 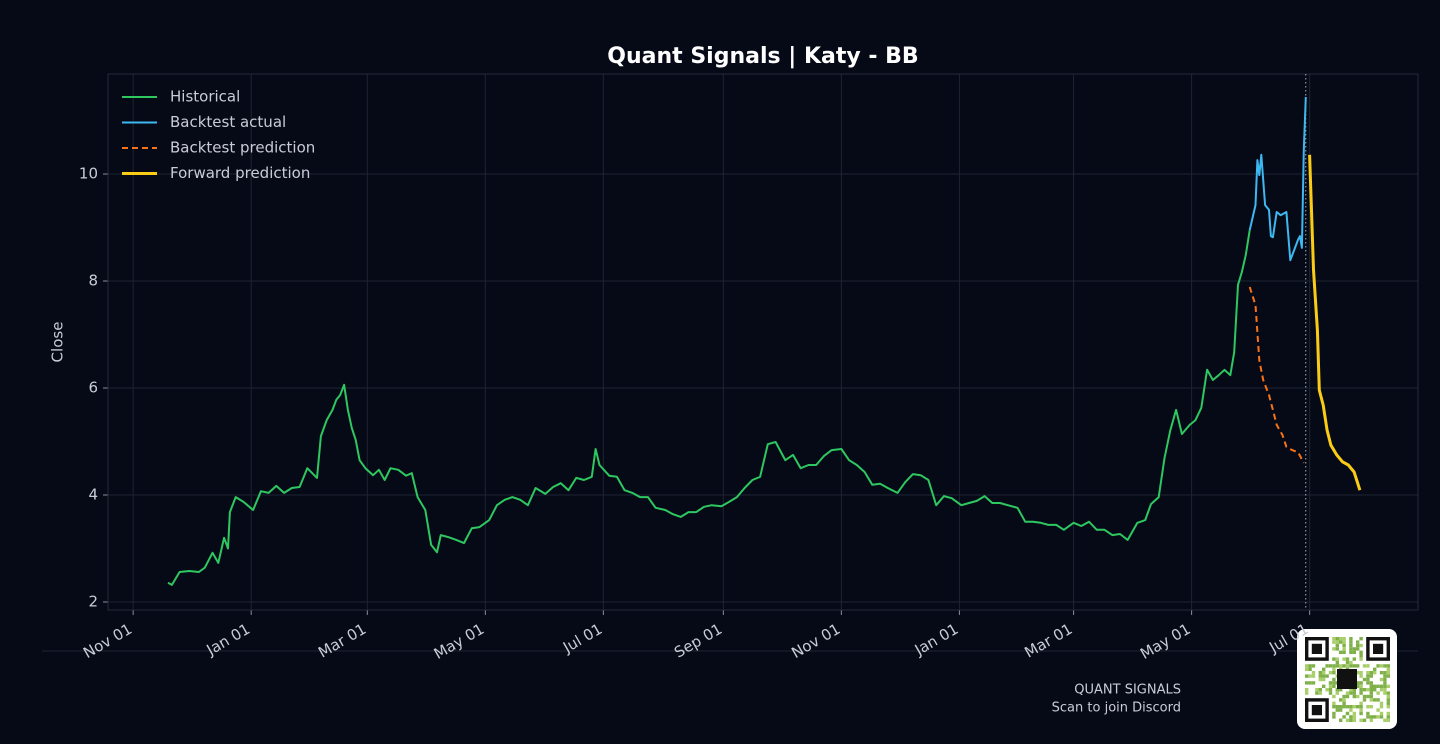 What do you see at coordinates (93, 494) in the screenshot?
I see `y-tick-label: 4` at bounding box center [93, 494].